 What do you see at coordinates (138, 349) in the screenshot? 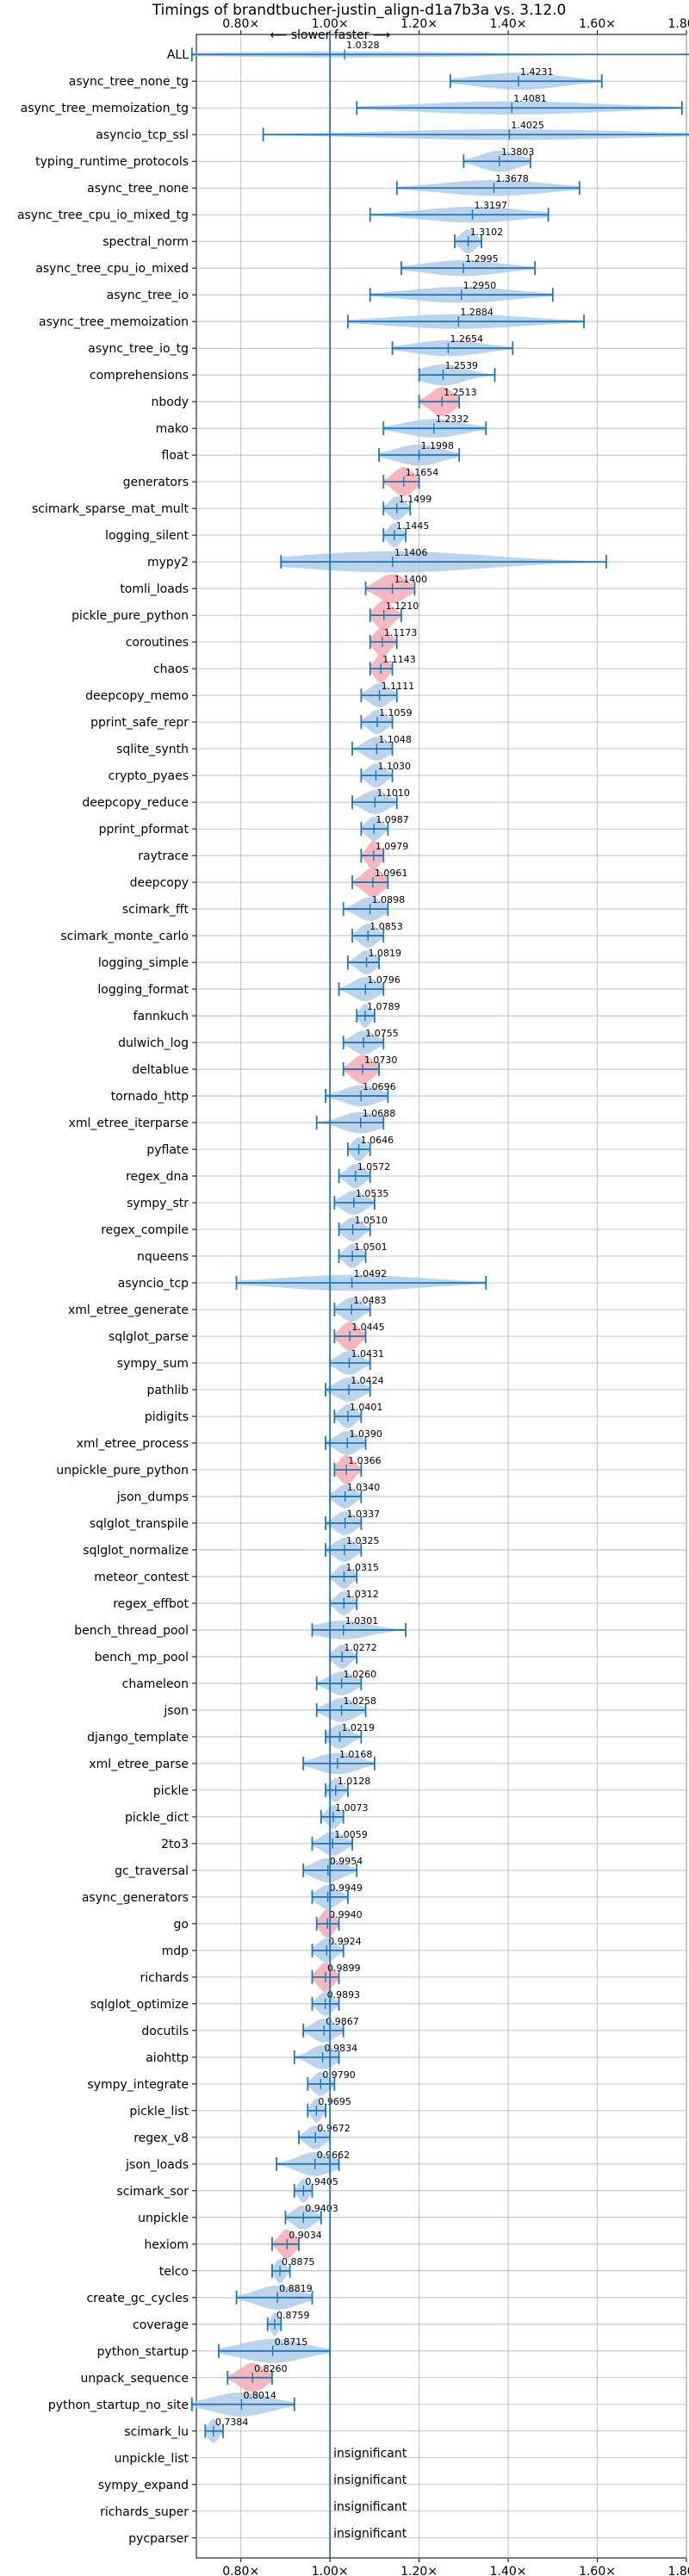
I see `benchmark-label: async_tree_io_tg` at bounding box center [138, 349].